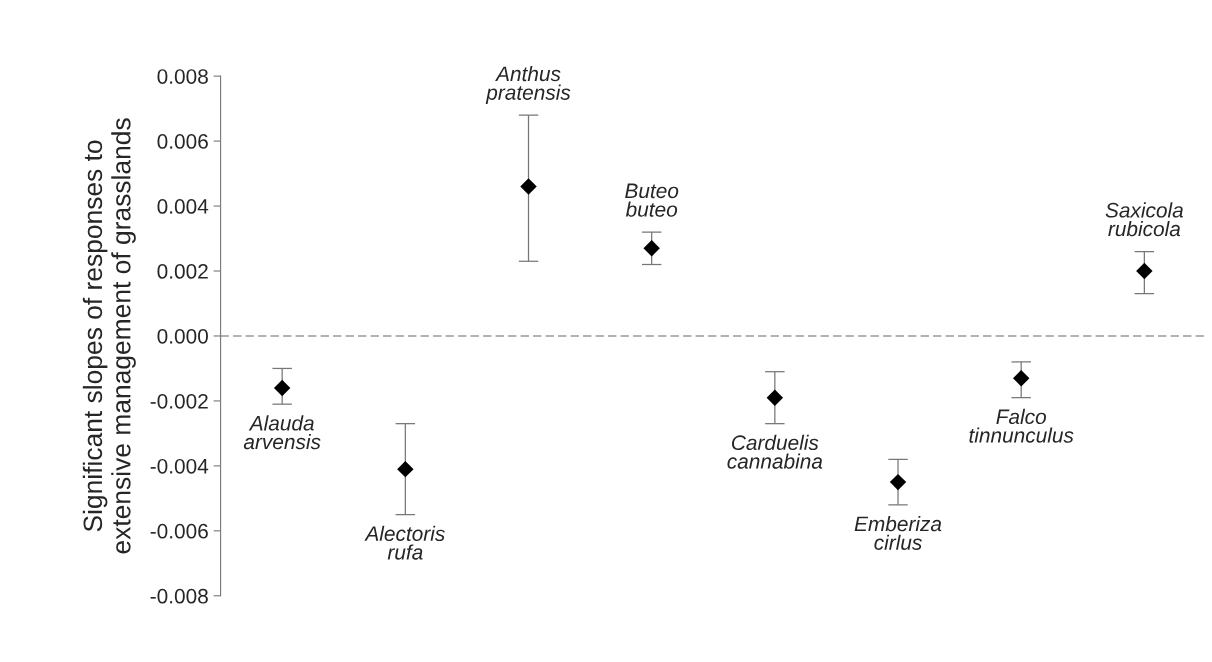  Describe the element at coordinates (528, 84) in the screenshot. I see `annotation: Anthus pratensis` at that location.